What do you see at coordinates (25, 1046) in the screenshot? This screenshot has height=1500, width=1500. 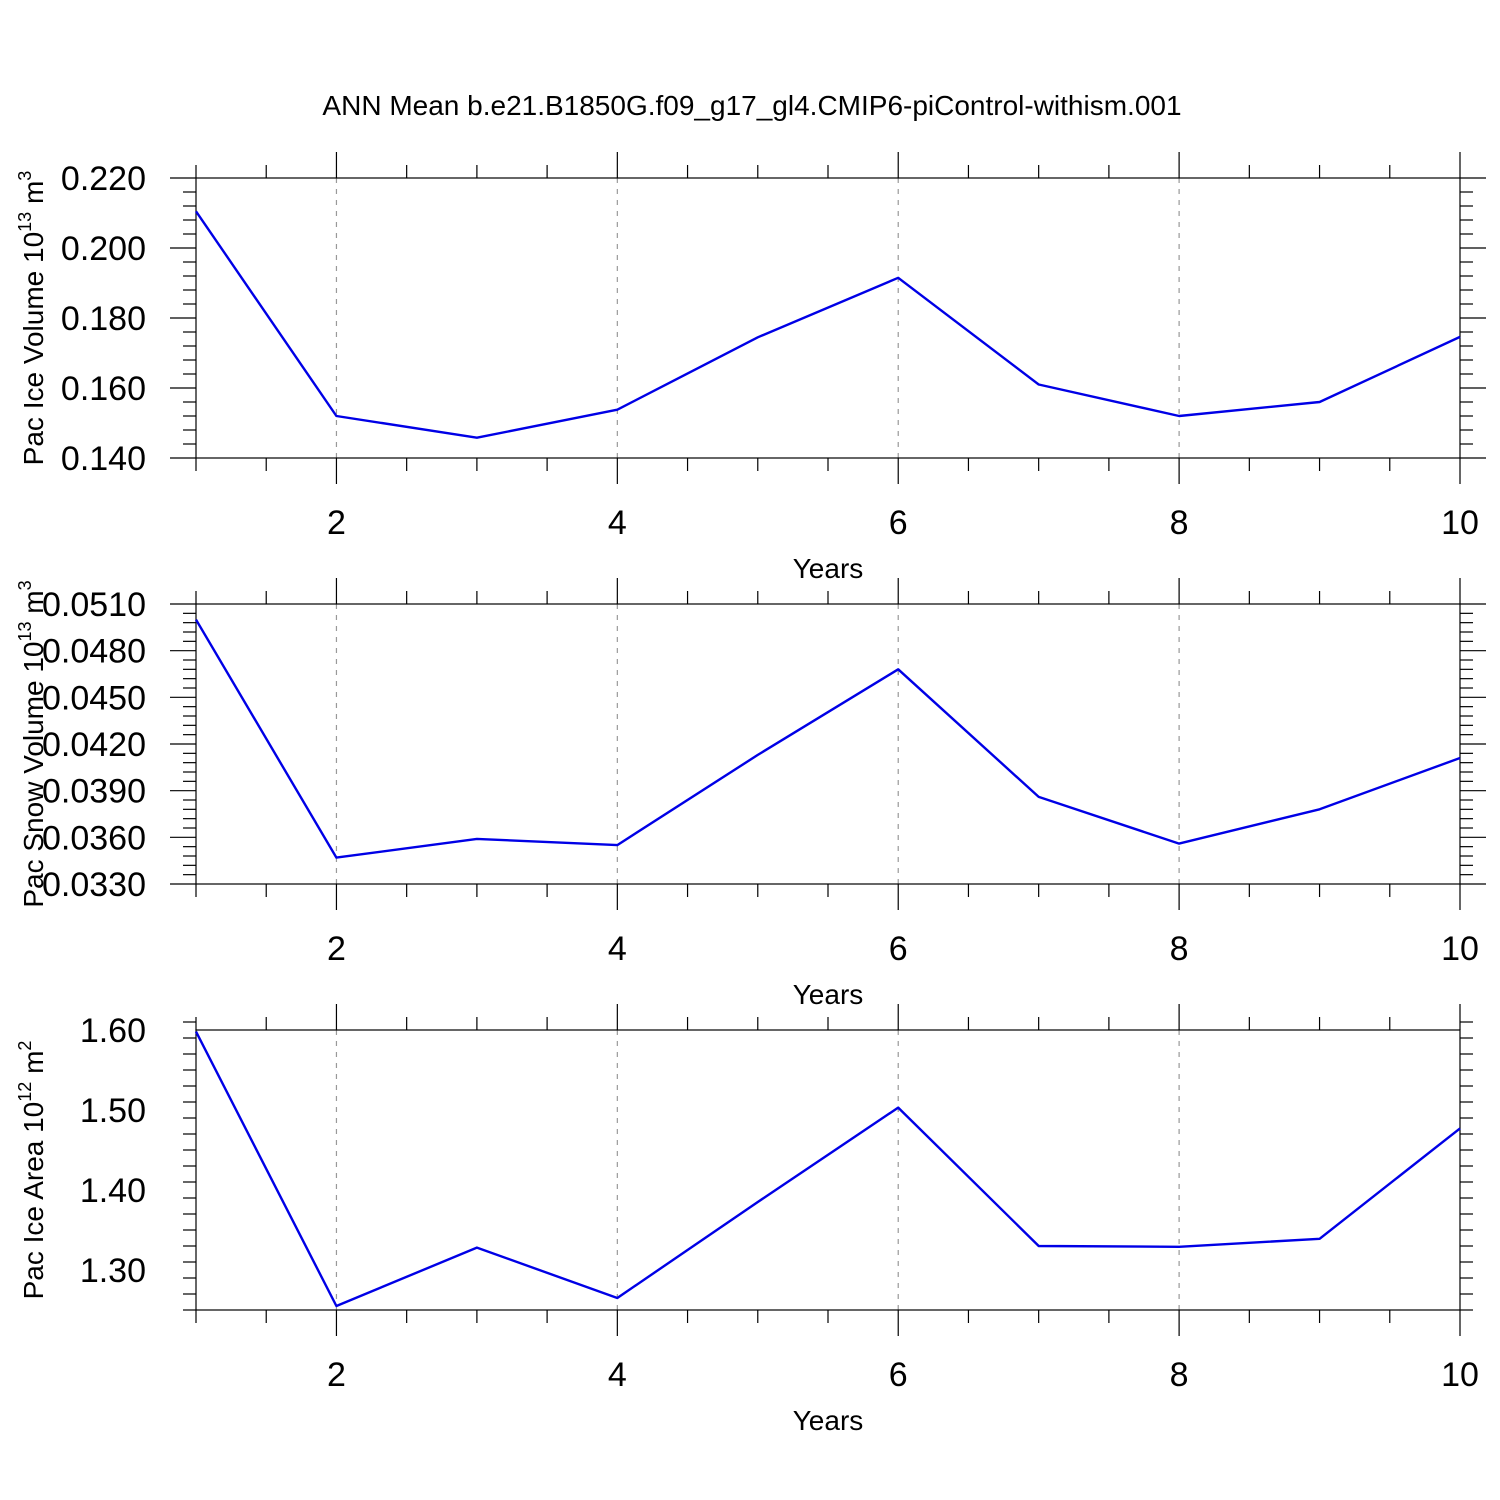 I see `y-axis-label-superscript: 2` at bounding box center [25, 1046].